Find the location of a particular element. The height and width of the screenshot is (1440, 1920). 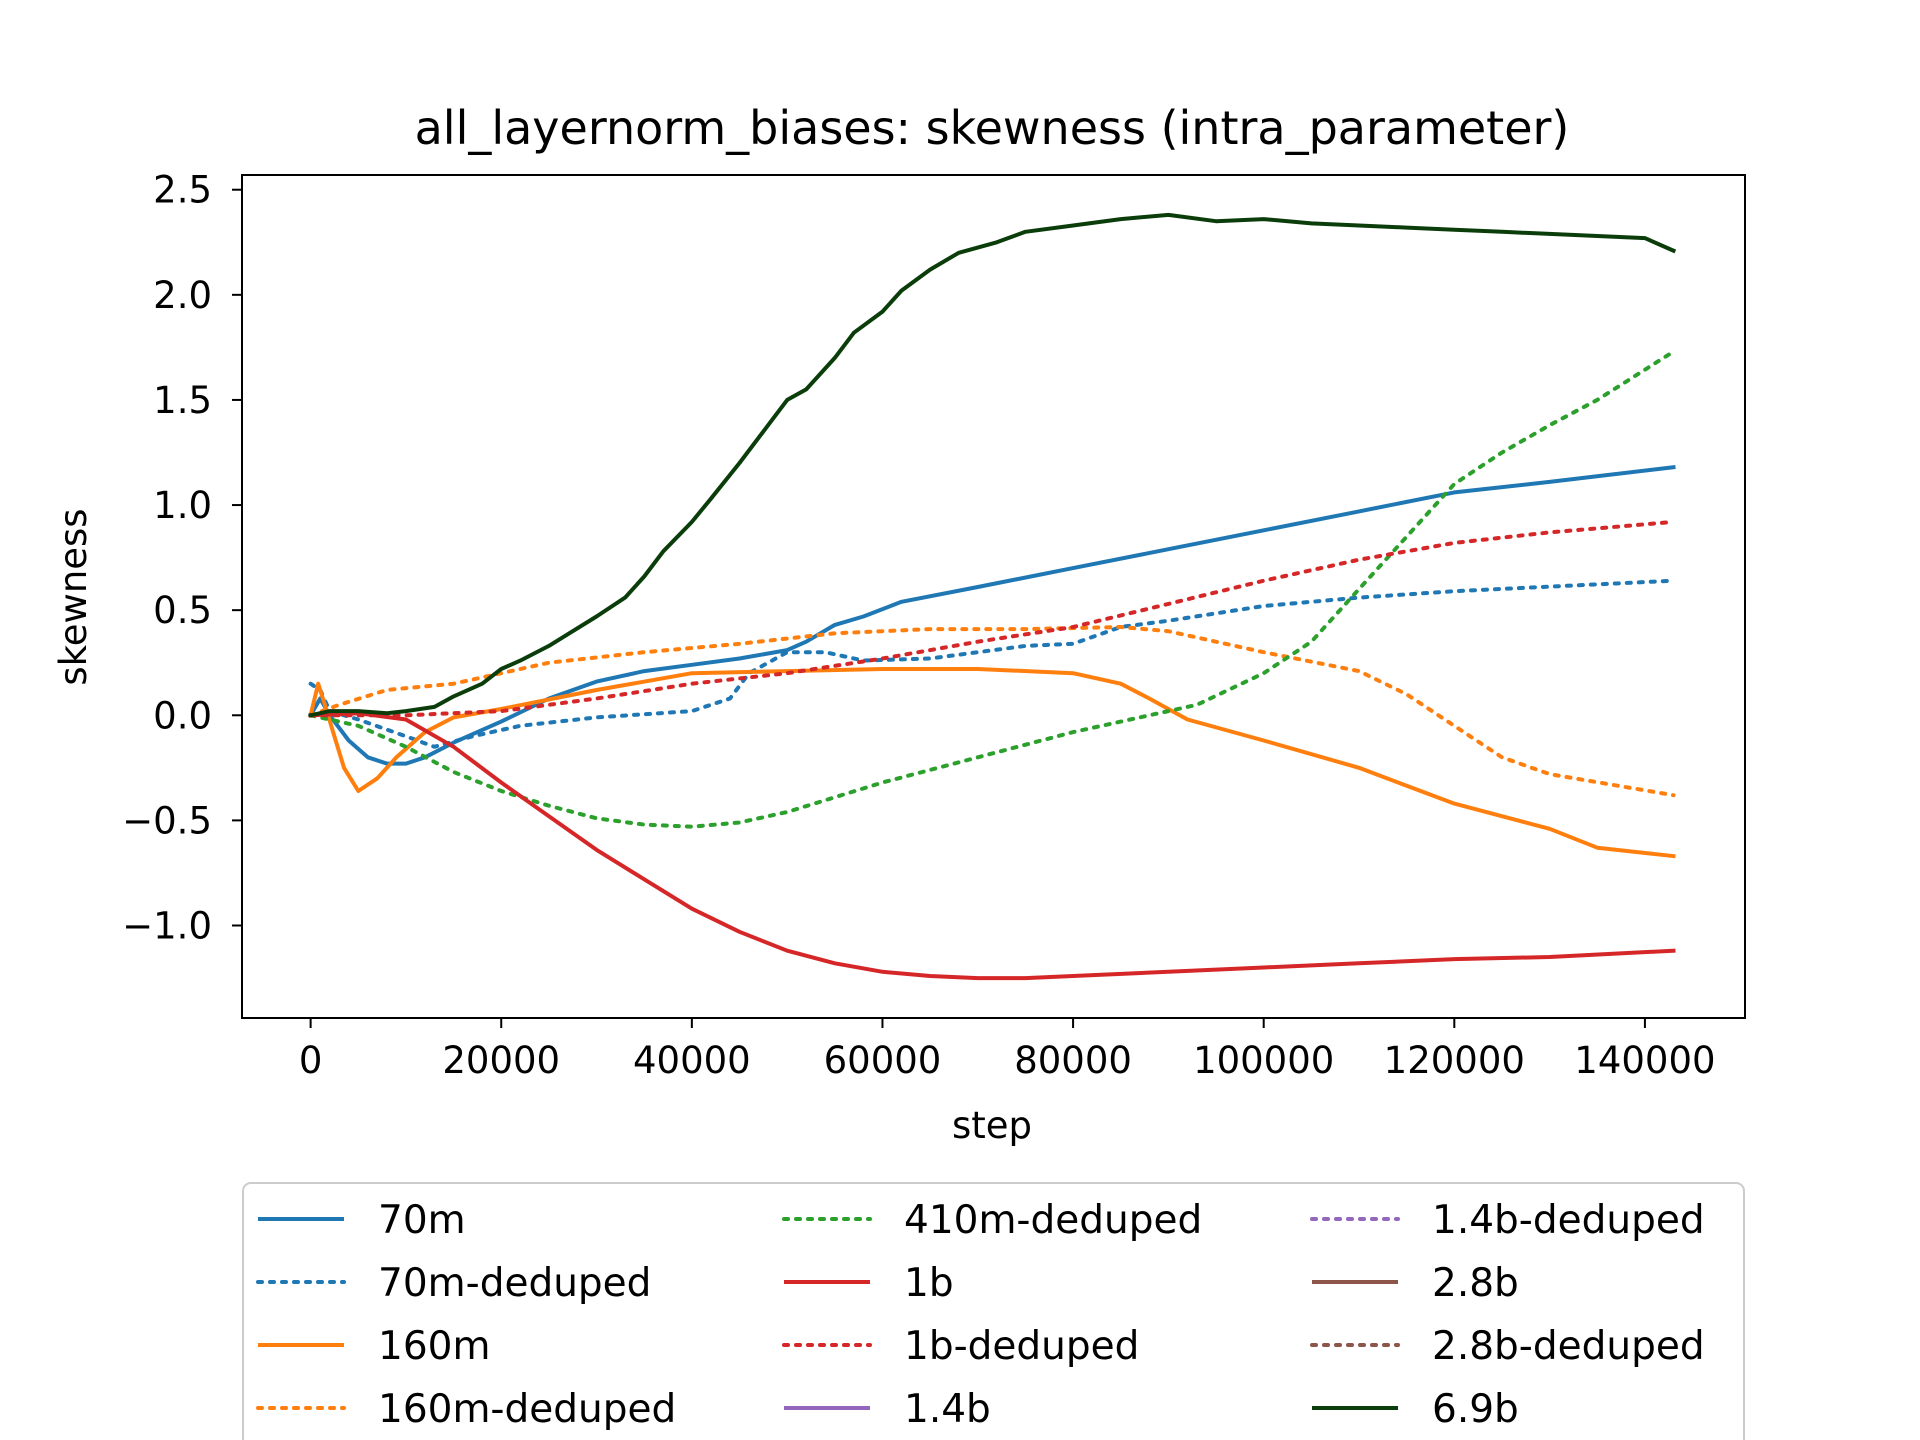

y-tick-label: −0.5 is located at coordinates (167, 820).